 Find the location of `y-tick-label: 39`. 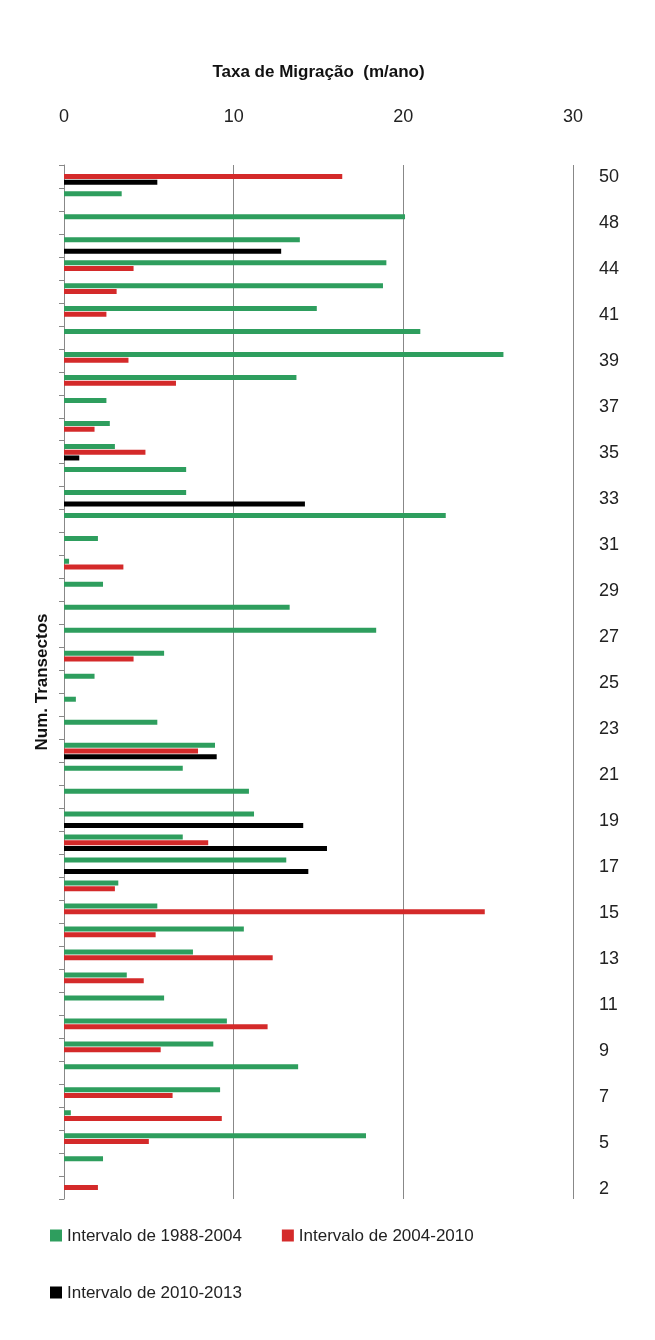

y-tick-label: 39 is located at coordinates (609, 360).